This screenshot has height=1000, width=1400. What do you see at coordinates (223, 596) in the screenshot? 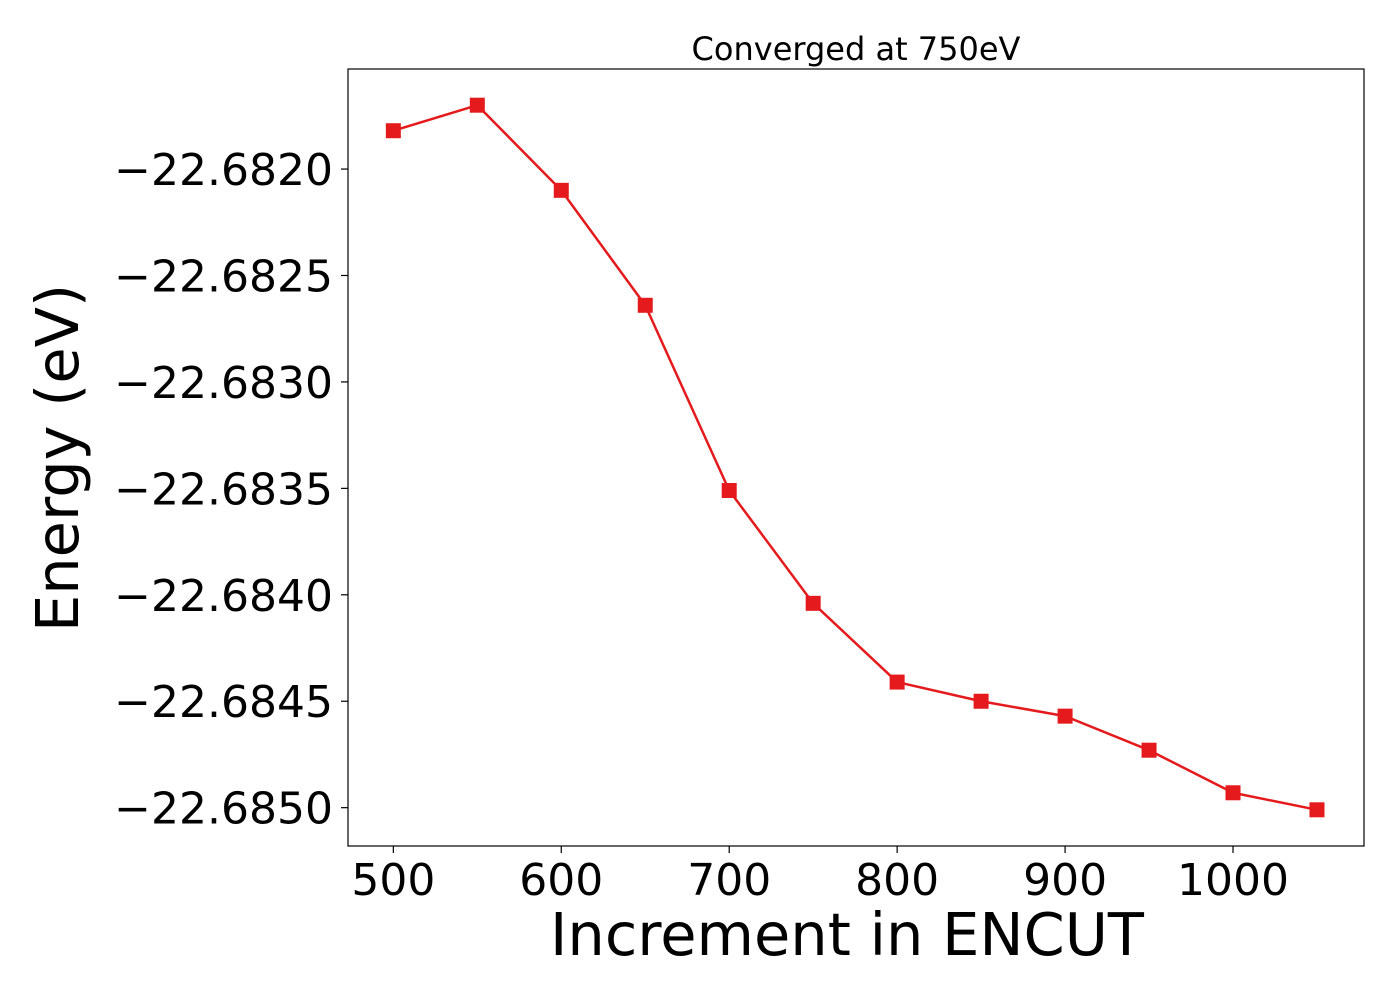
I see `y-tick-label: −22.6840` at bounding box center [223, 596].